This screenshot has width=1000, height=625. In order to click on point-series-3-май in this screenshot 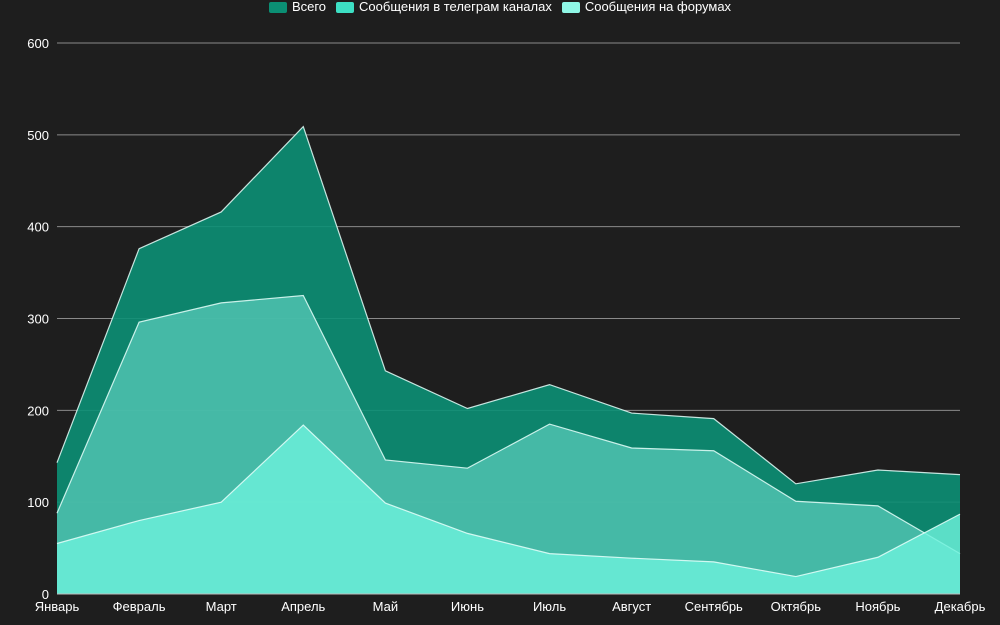, I will do `click(385, 503)`.